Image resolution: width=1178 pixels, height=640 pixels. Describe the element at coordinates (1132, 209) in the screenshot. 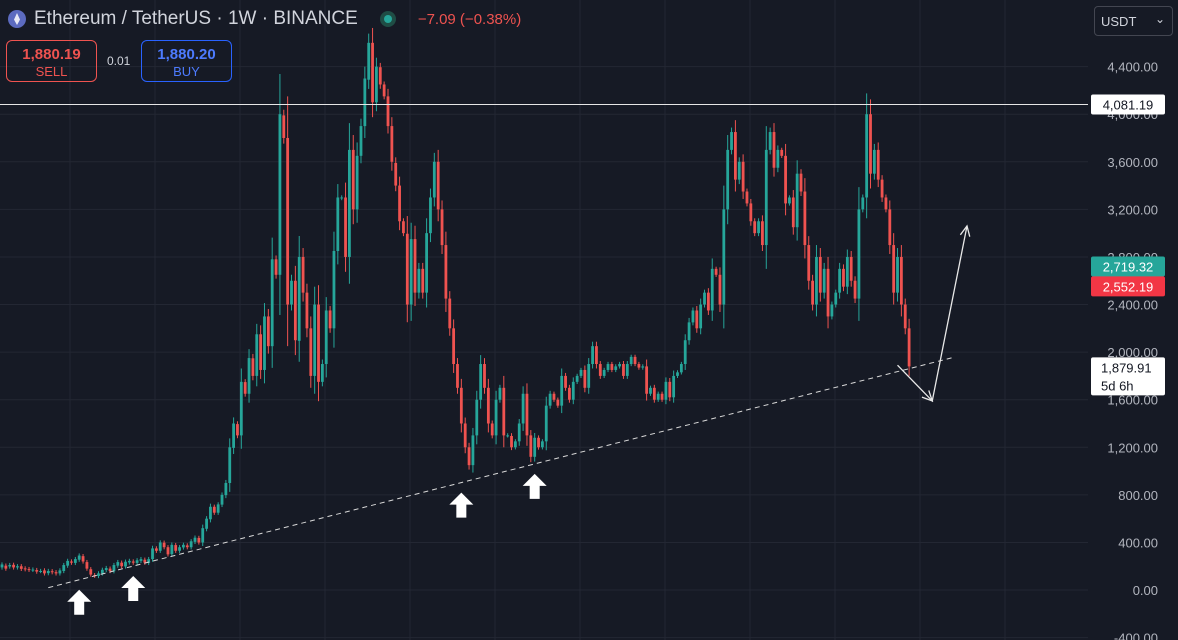

I see `price-tick-label: 3,200.00` at that location.